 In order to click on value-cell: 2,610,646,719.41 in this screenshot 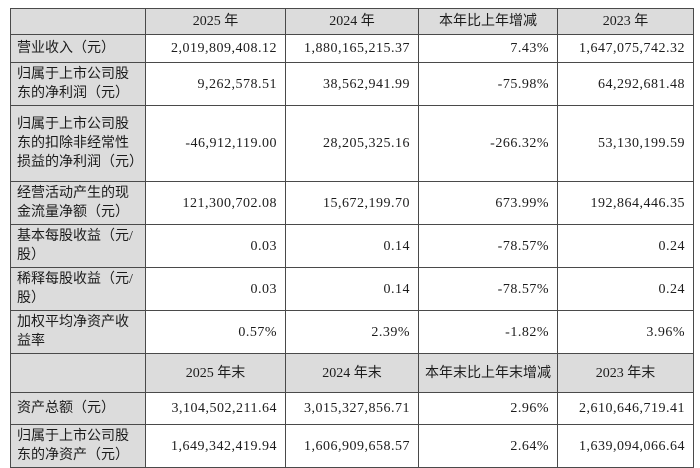, I will do `click(625, 408)`.